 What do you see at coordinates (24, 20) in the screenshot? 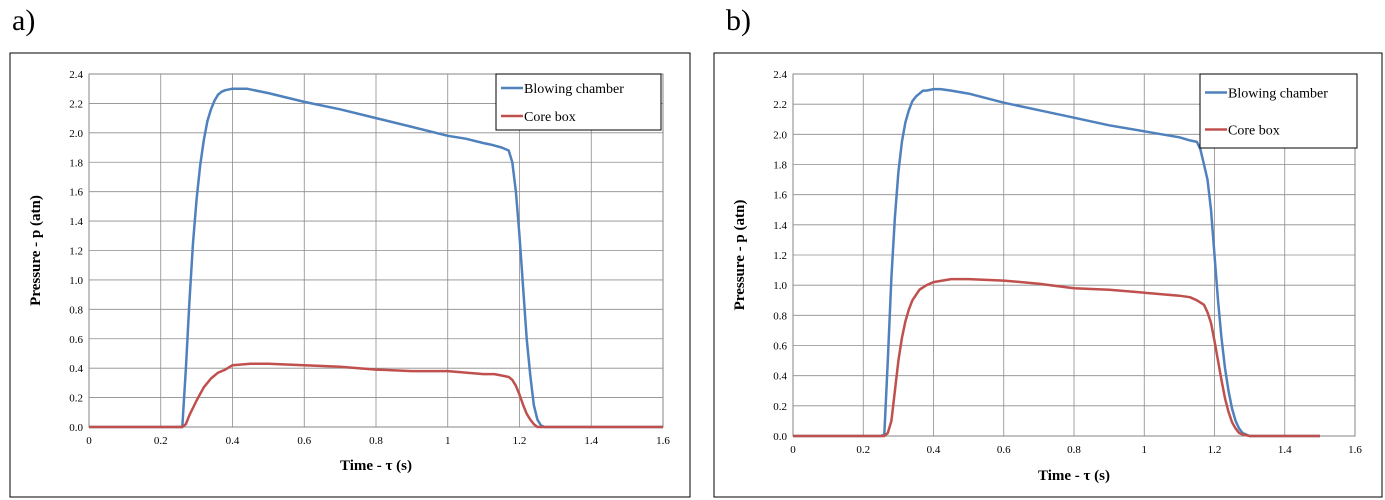
I see `panel-label-a: a)` at bounding box center [24, 20].